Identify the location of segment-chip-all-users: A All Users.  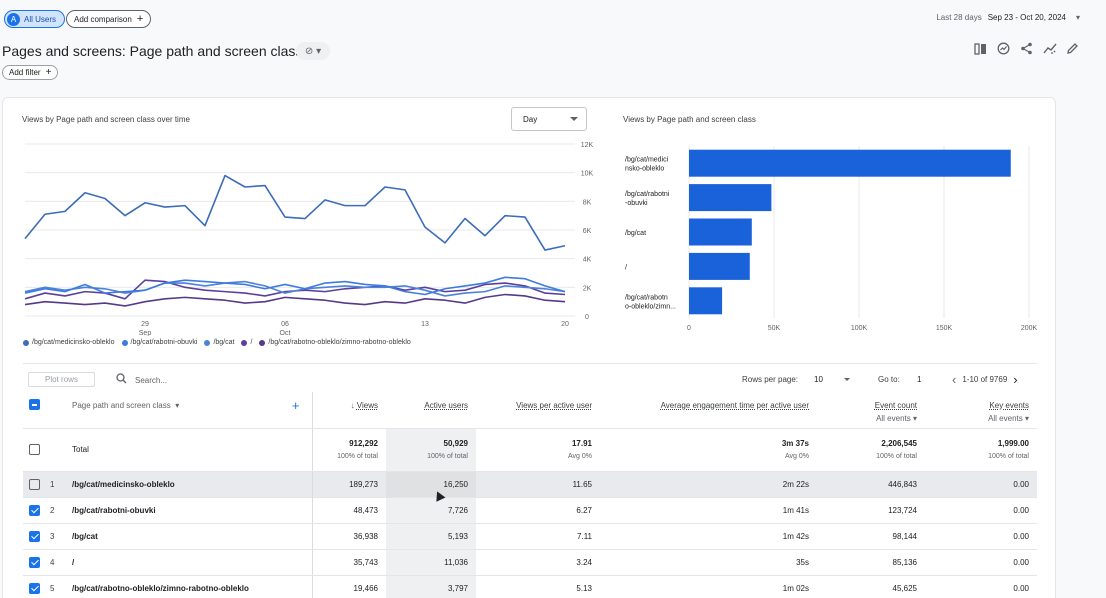
(35, 19).